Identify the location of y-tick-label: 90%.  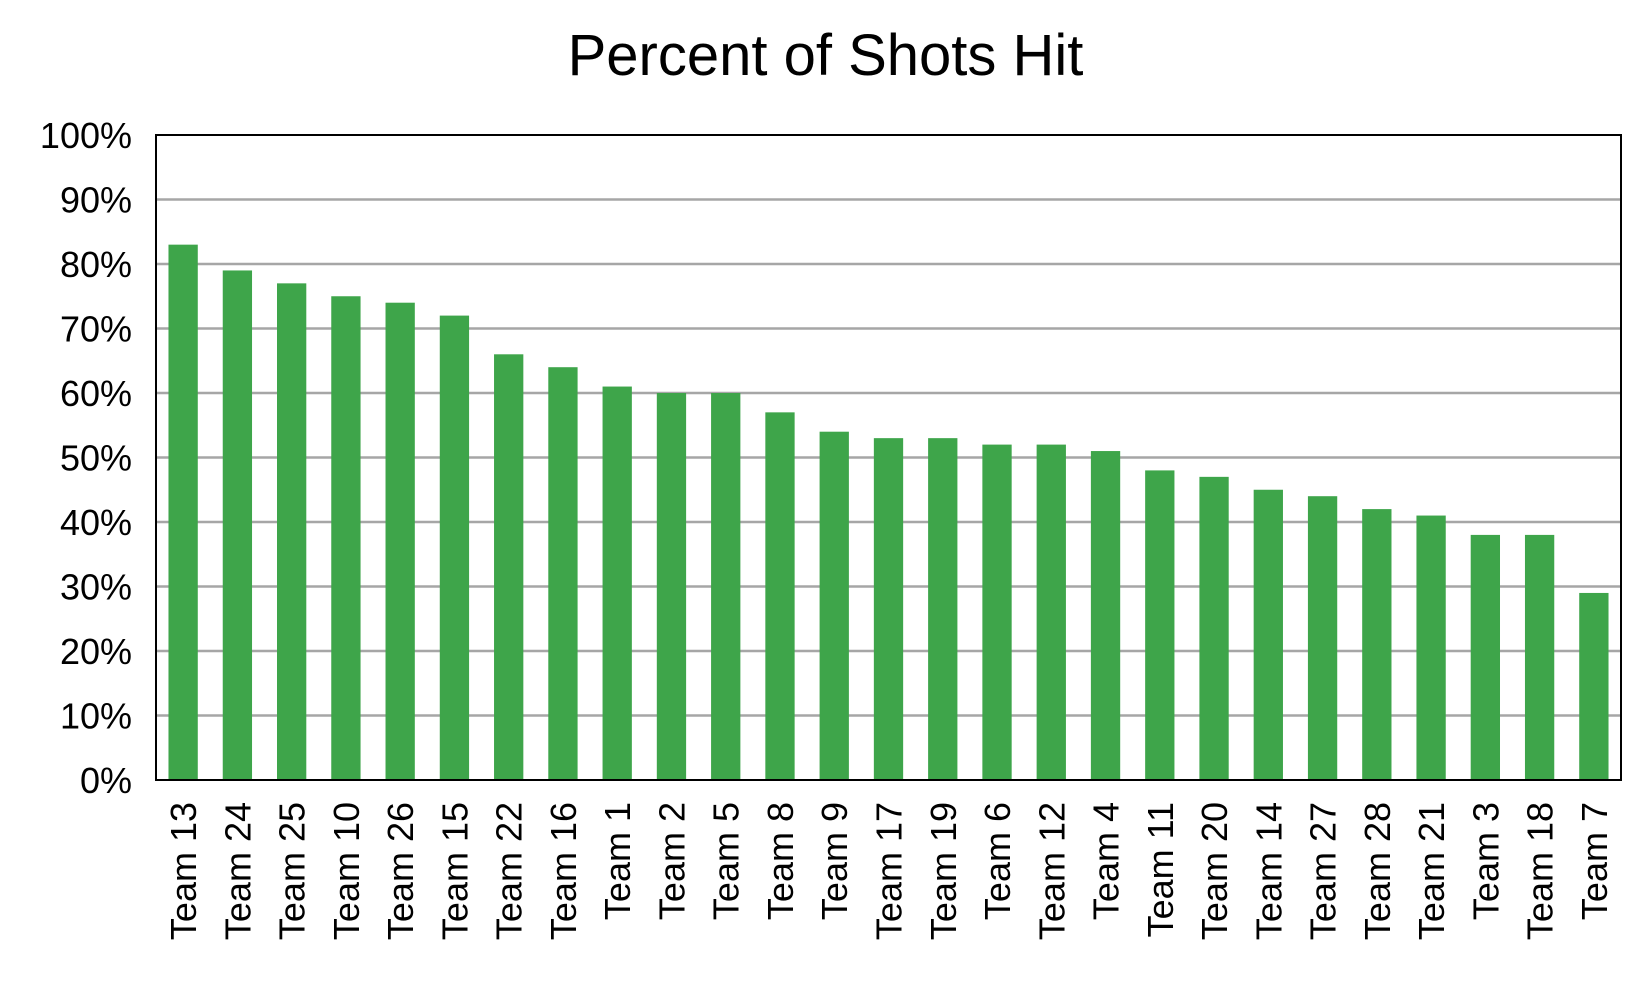
(96, 200).